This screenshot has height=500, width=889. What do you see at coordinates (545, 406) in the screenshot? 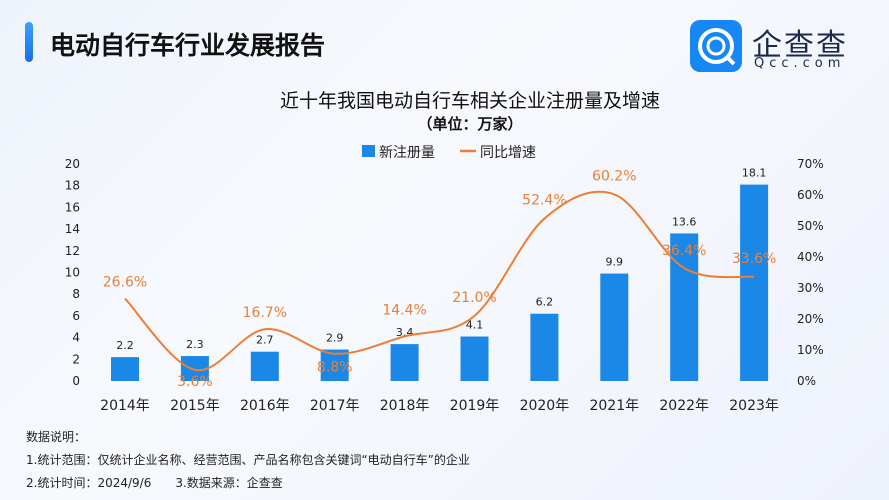
I see `x-tick-label: 2020年` at bounding box center [545, 406].